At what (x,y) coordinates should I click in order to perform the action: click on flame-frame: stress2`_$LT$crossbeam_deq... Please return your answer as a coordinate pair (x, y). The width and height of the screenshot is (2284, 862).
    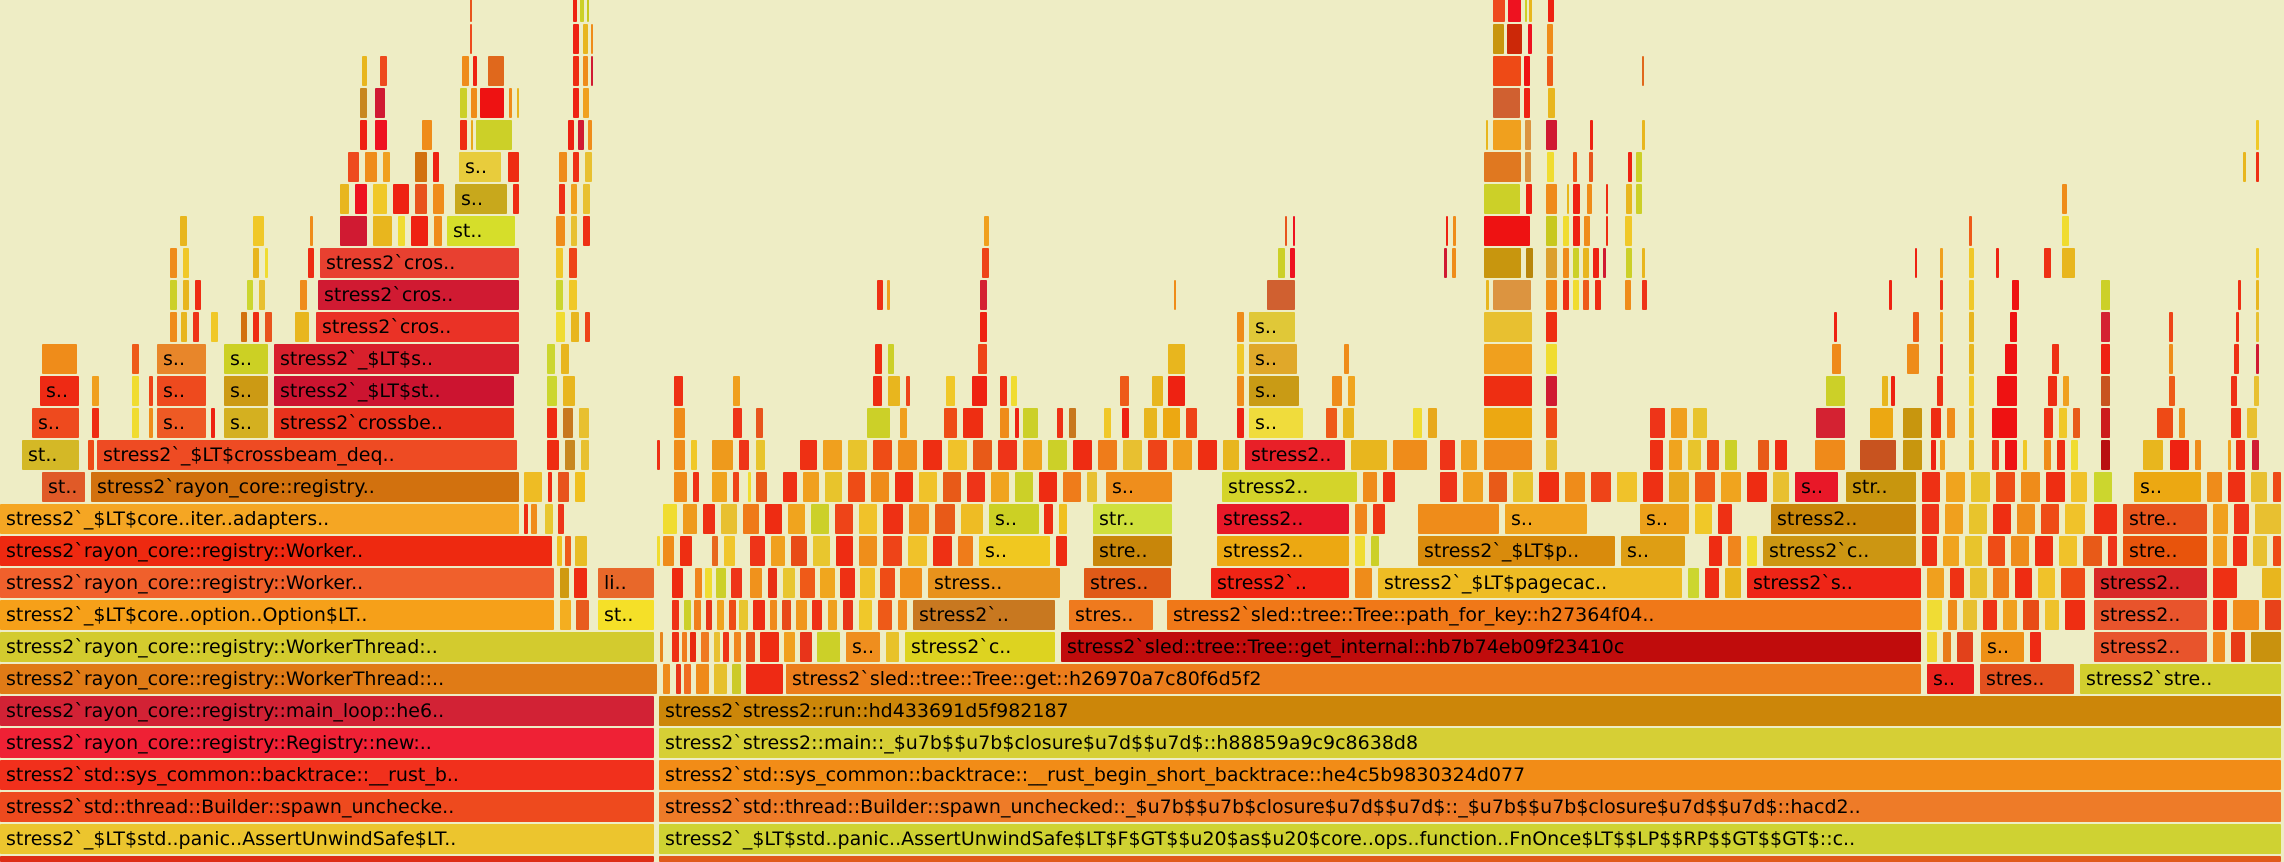
    Looking at the image, I should click on (307, 455).